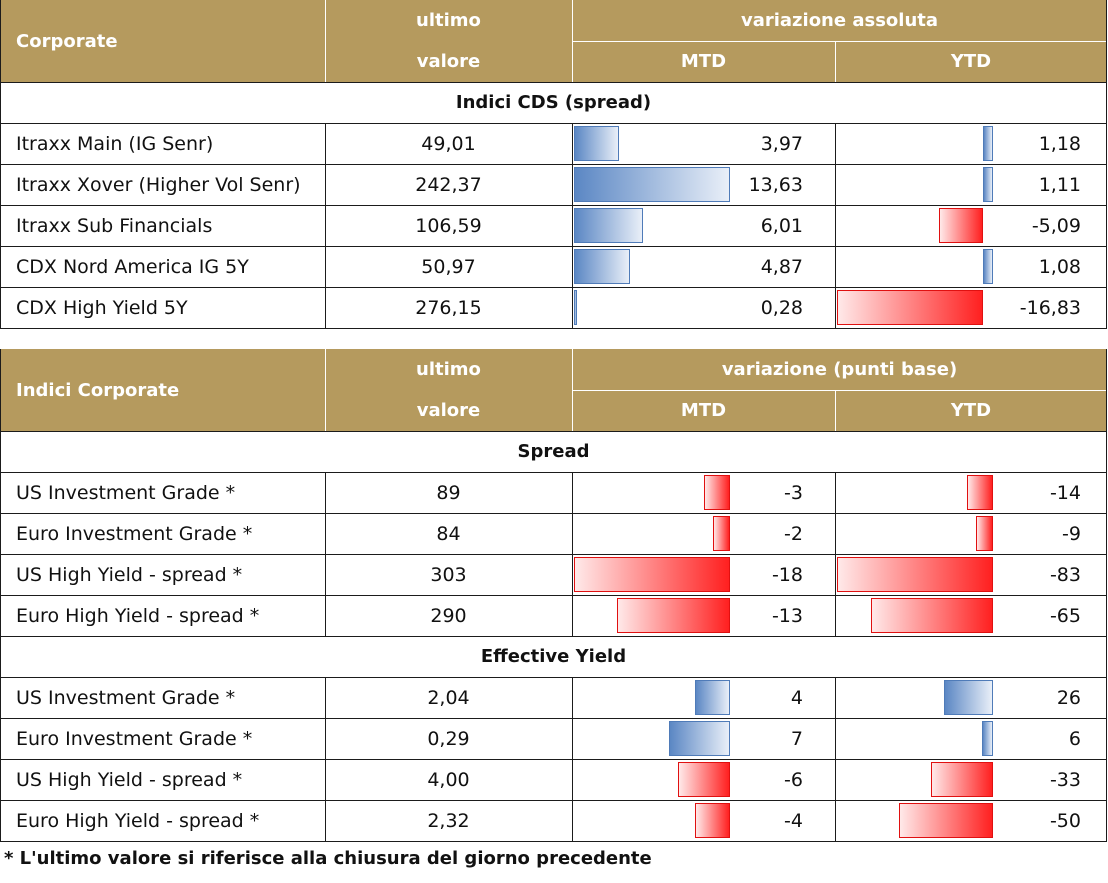  I want to click on table-row: US High Yield - spread * 303 -18 -83, so click(553, 574).